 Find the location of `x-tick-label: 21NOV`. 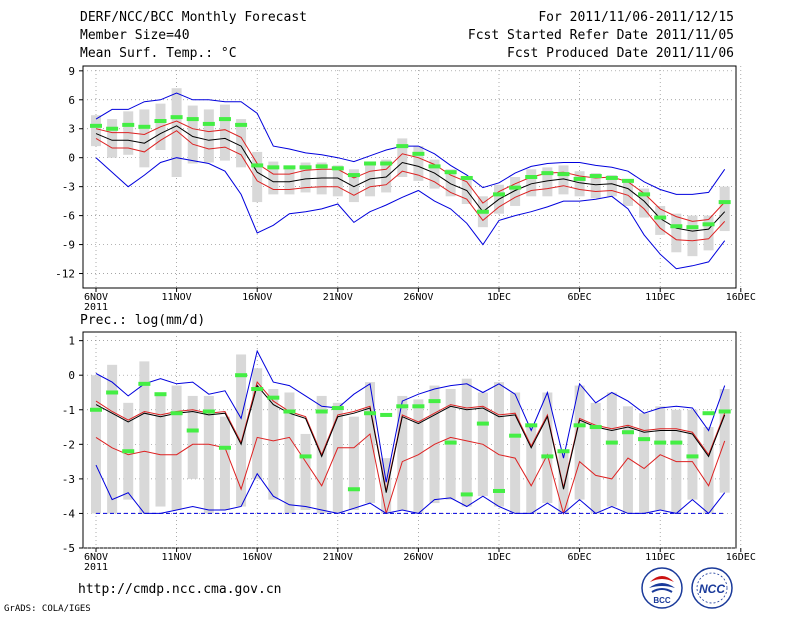

x-tick-label: 21NOV is located at coordinates (338, 557).